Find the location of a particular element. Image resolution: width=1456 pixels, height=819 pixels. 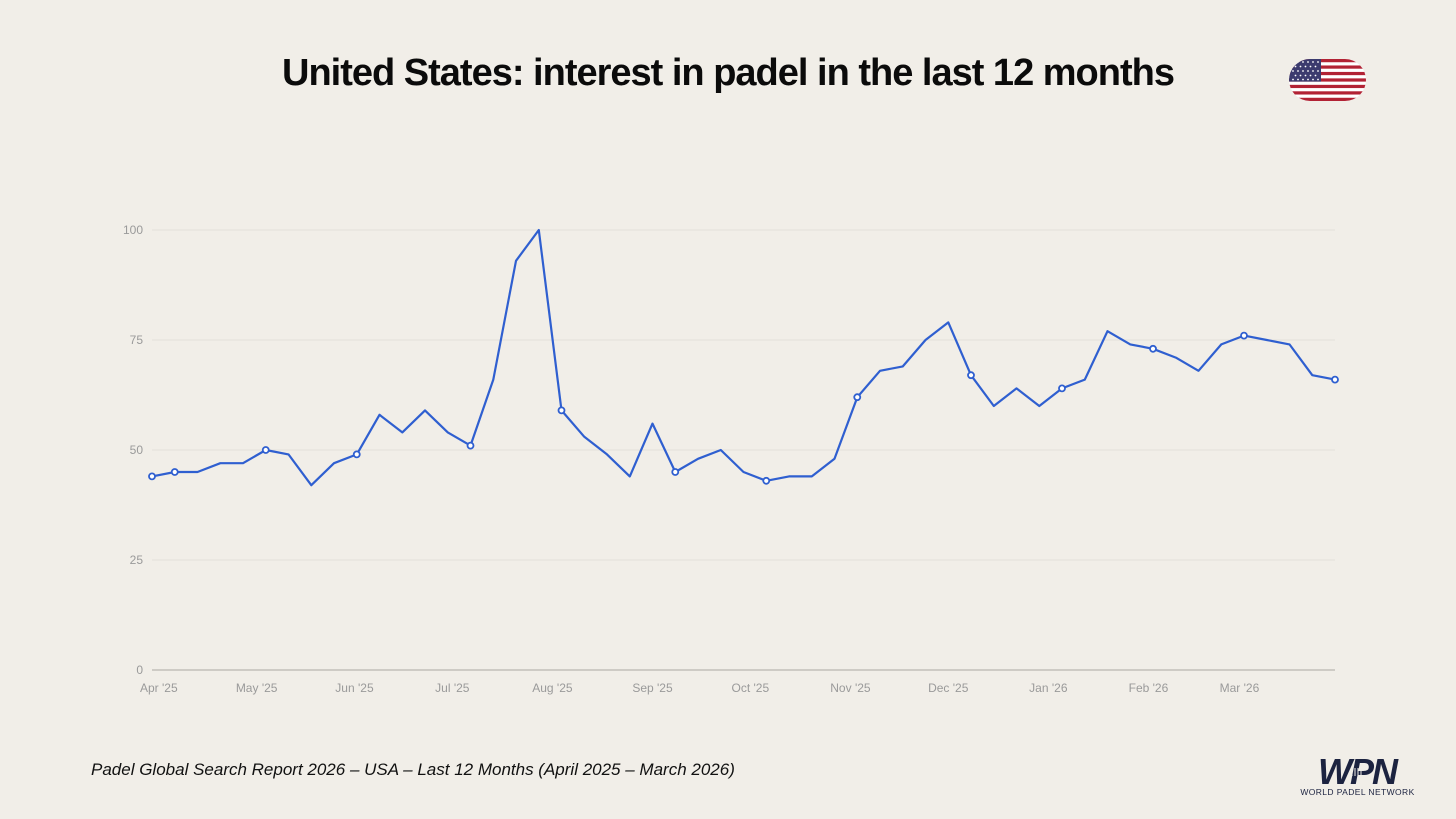

x-tick-label: Feb '26 is located at coordinates (1149, 688).